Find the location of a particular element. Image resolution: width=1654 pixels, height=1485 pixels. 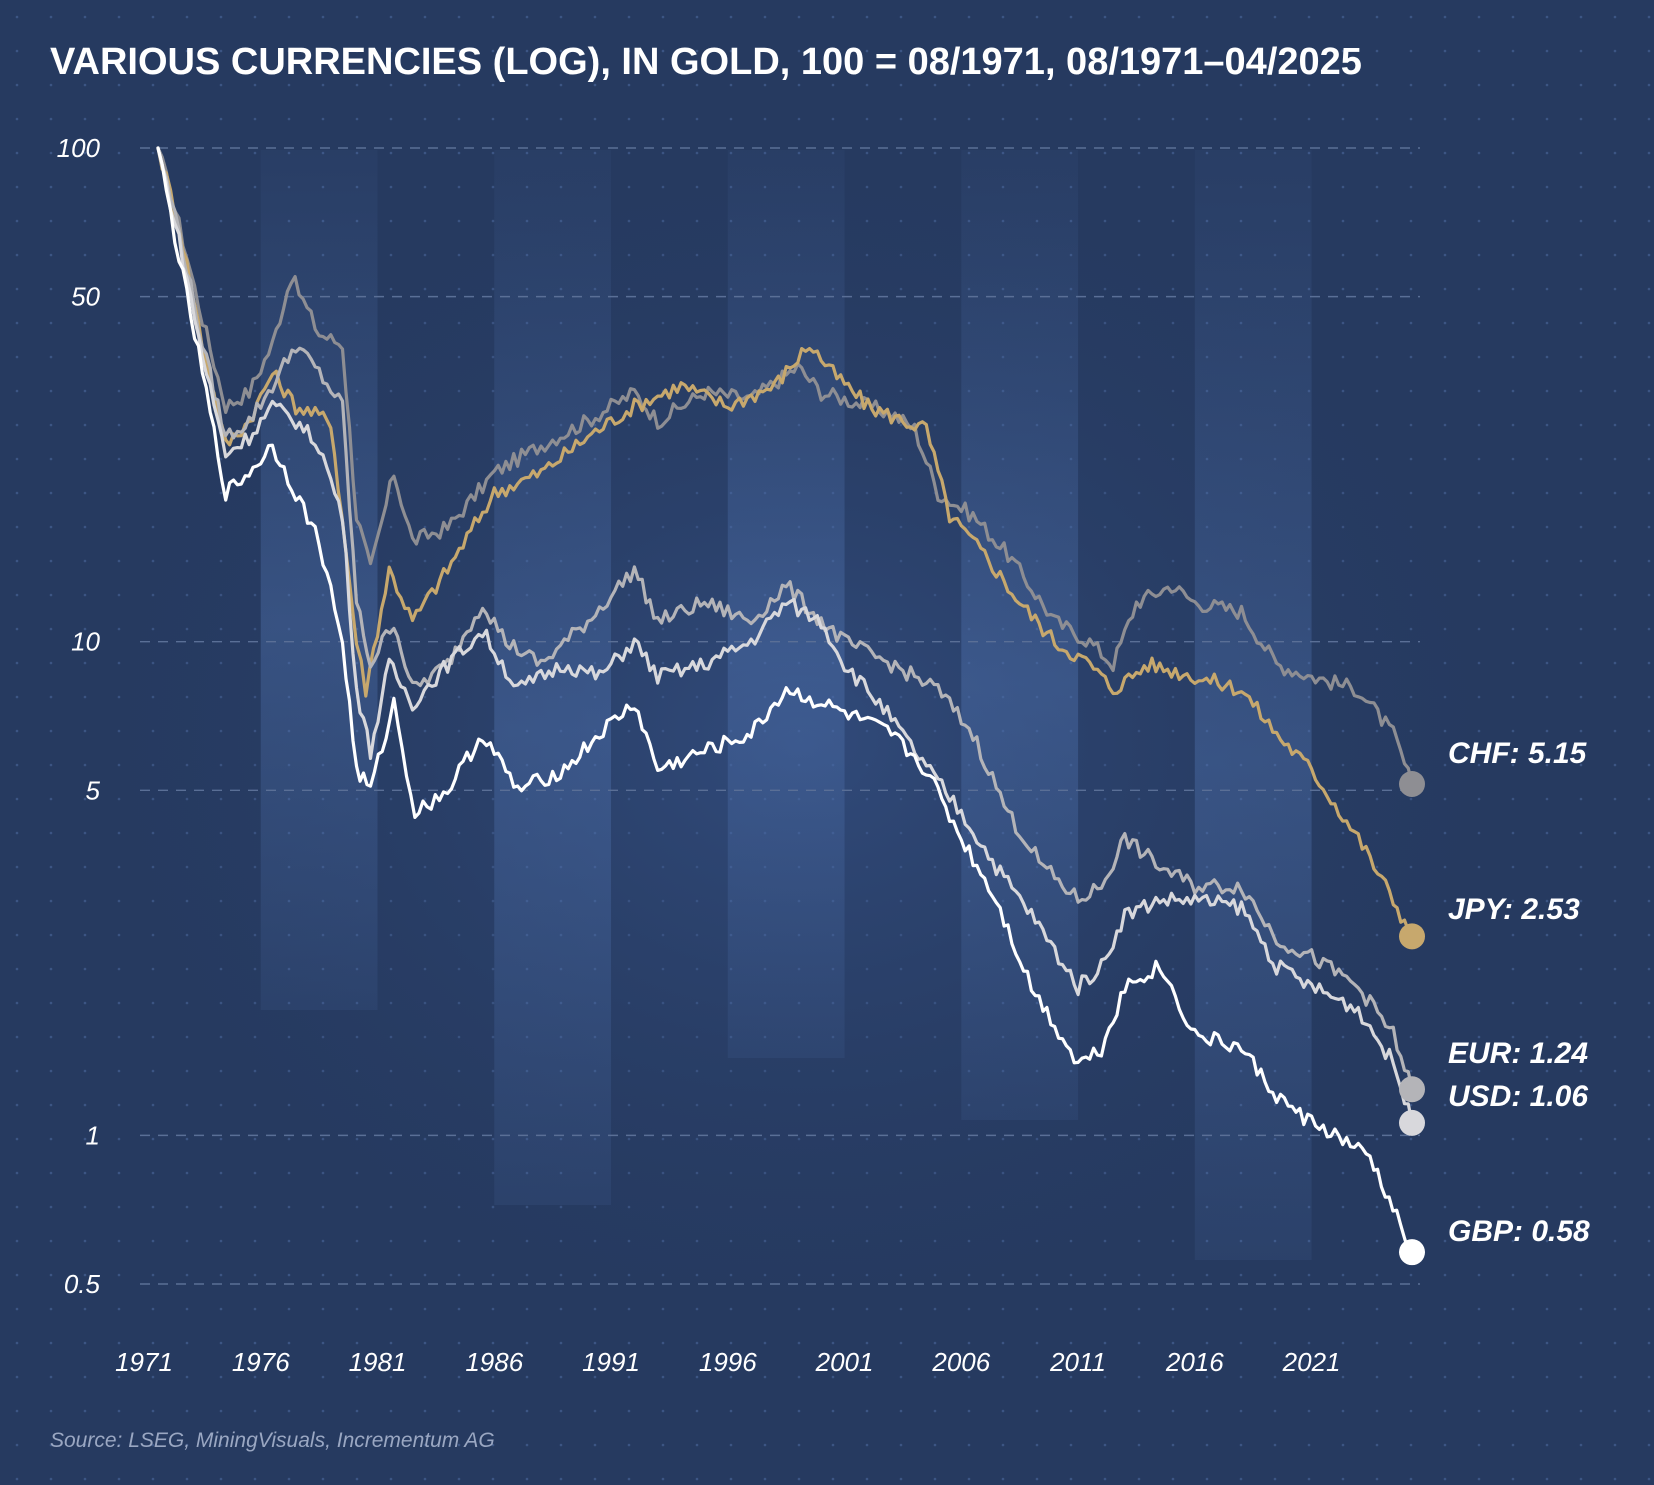

x-tick-label: 1986 is located at coordinates (494, 1362).